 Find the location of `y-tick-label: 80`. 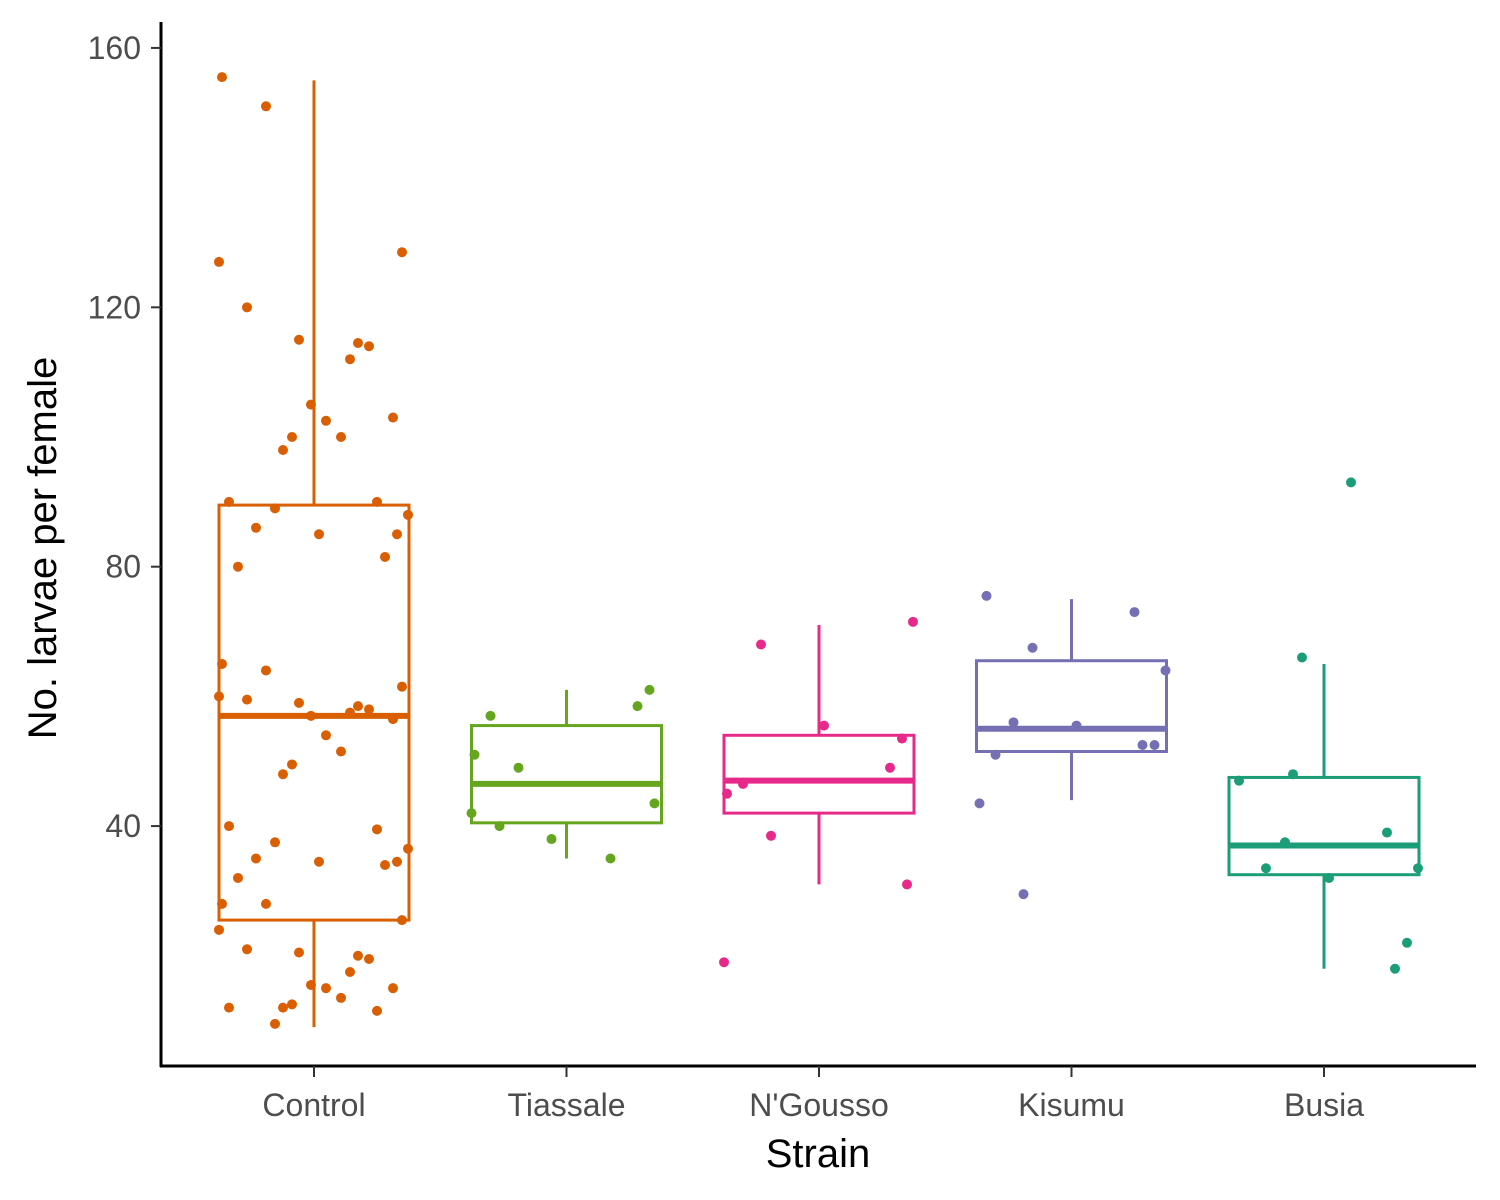

y-tick-label: 80 is located at coordinates (123, 567).